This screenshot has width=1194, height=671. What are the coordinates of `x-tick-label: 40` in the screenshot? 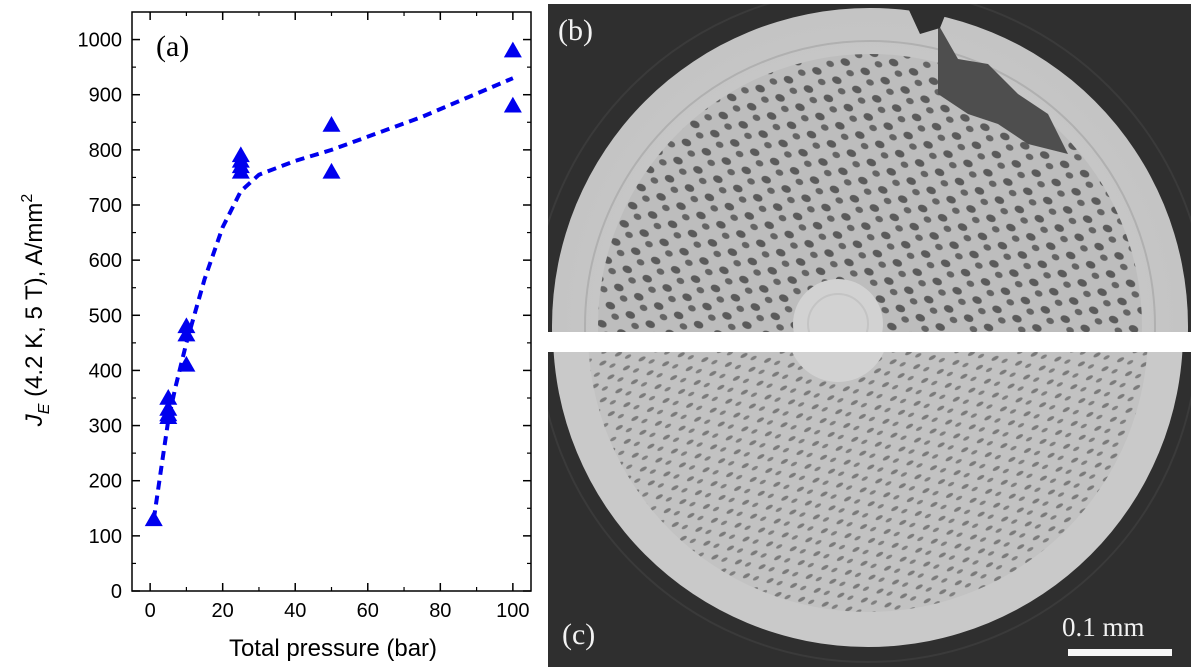 It's located at (295, 611).